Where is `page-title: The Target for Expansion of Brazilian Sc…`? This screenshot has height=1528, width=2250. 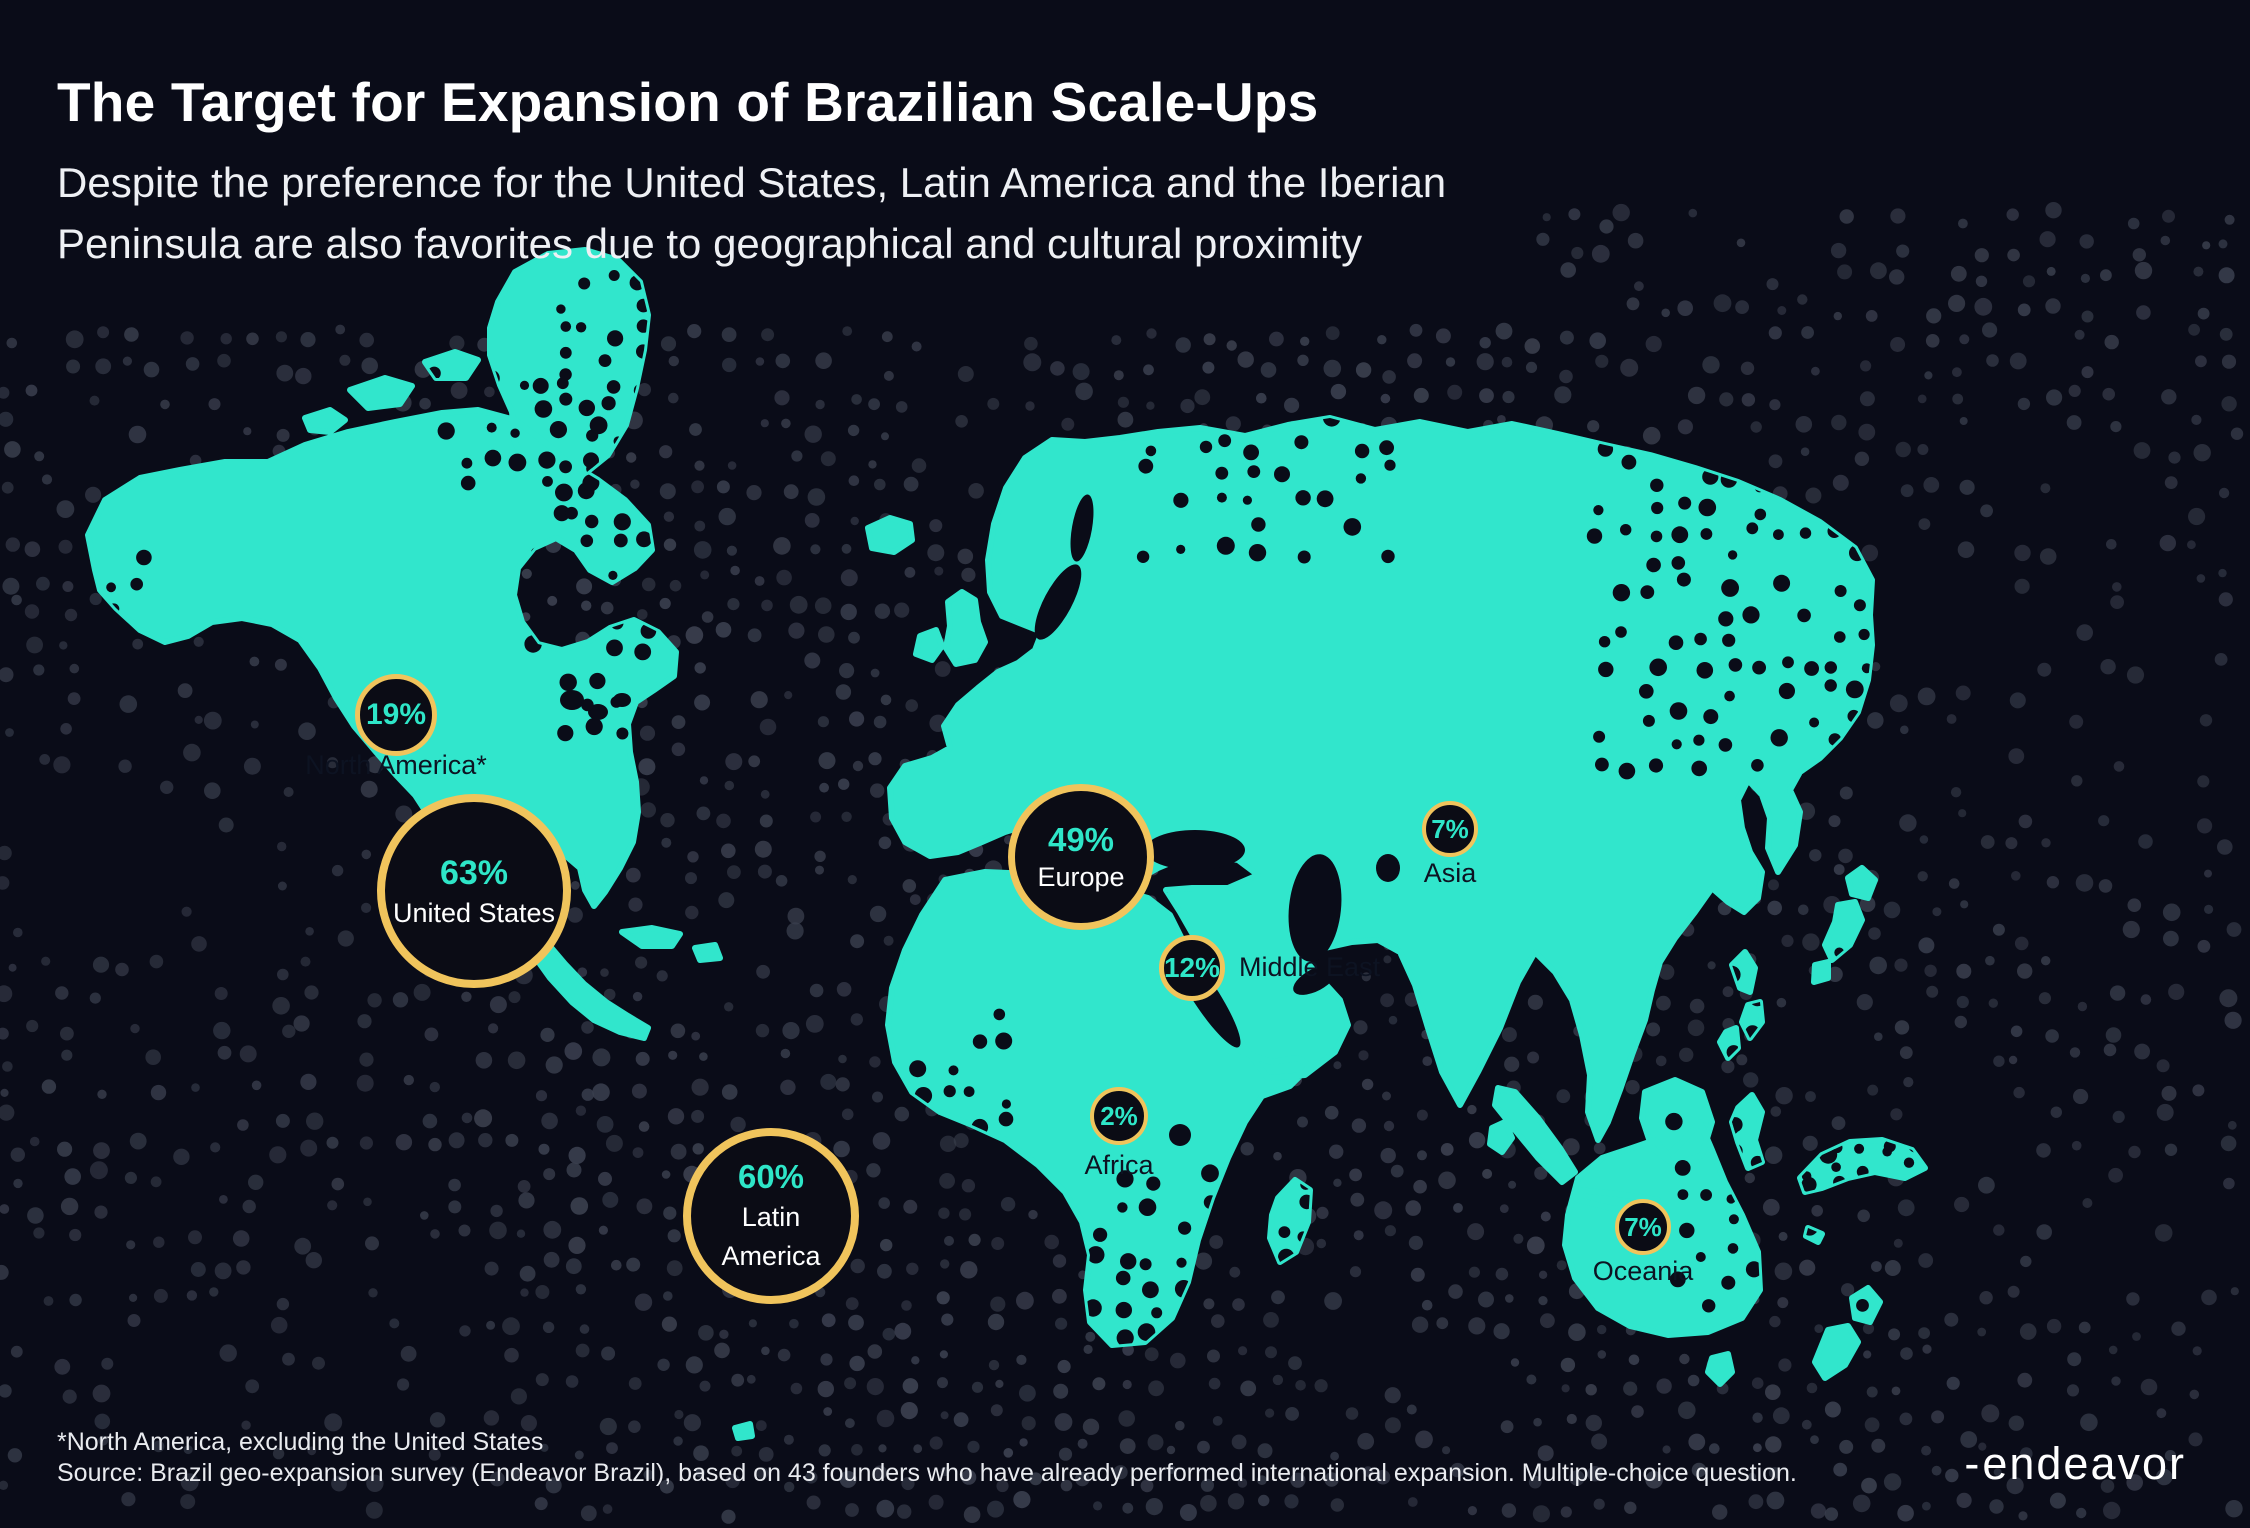 page-title: The Target for Expansion of Brazilian Sc… is located at coordinates (688, 102).